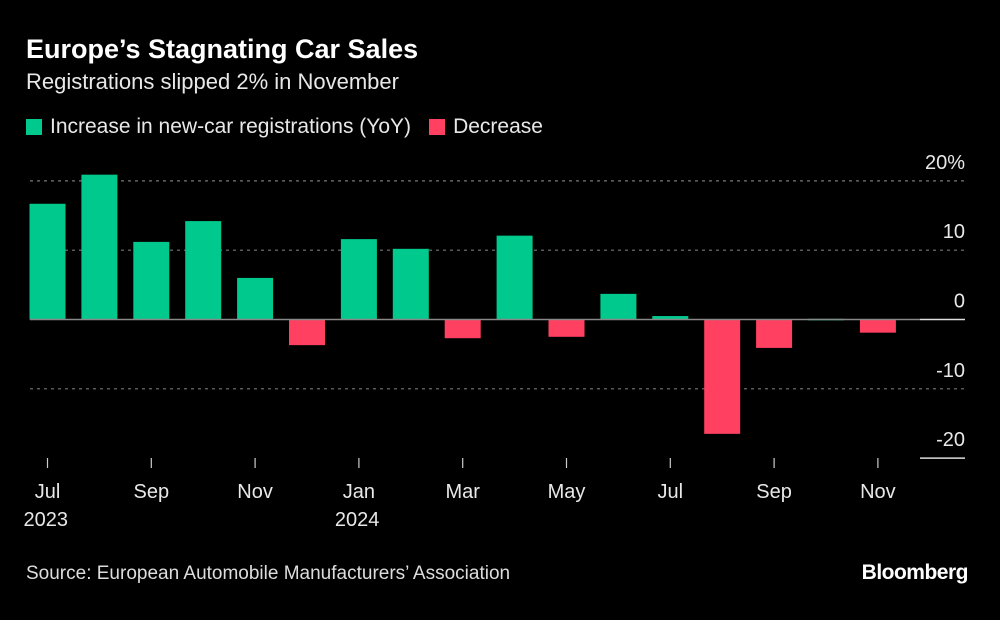 The width and height of the screenshot is (1000, 620). Describe the element at coordinates (498, 126) in the screenshot. I see `legend-label-decrease: Decrease` at that location.